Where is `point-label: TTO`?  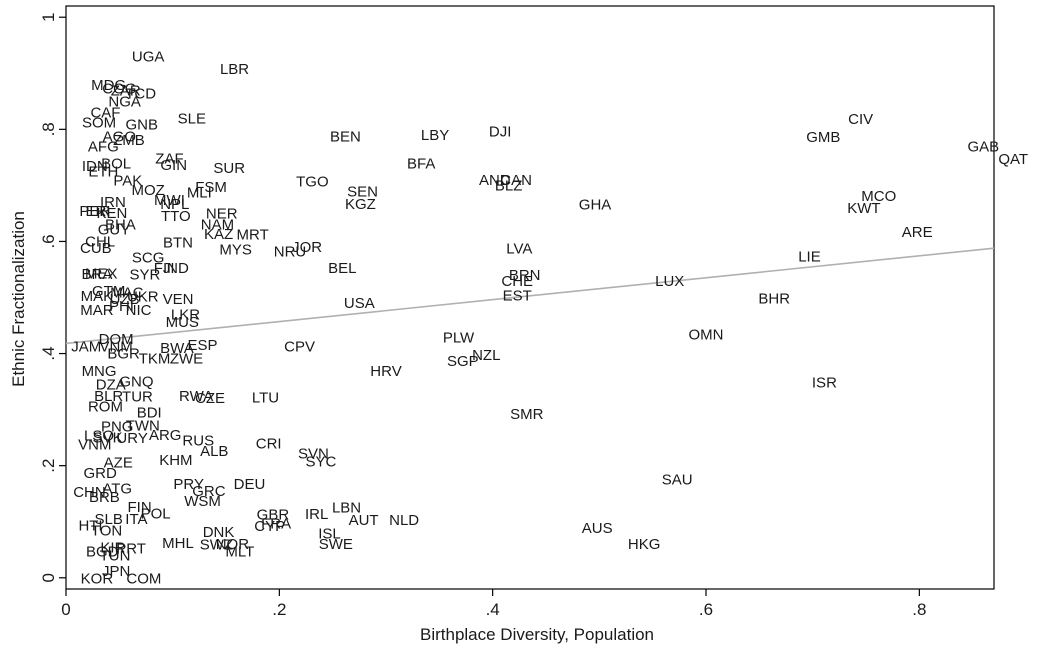
point-label: TTO is located at coordinates (176, 216).